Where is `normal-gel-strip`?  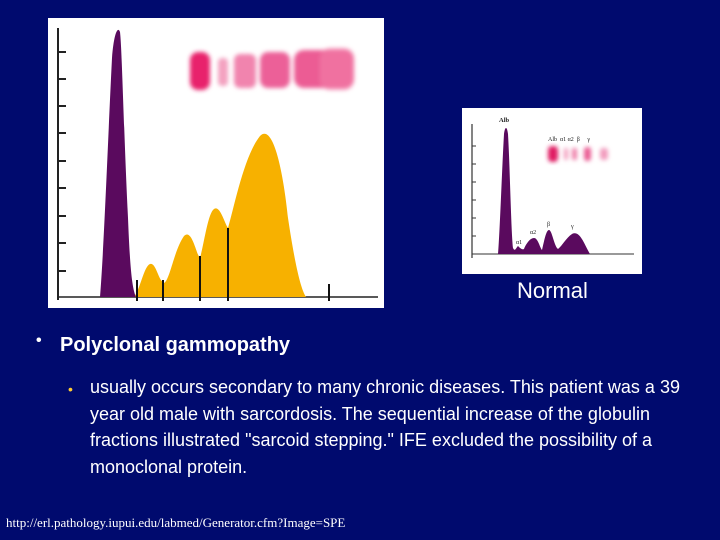
normal-gel-strip is located at coordinates (578, 154).